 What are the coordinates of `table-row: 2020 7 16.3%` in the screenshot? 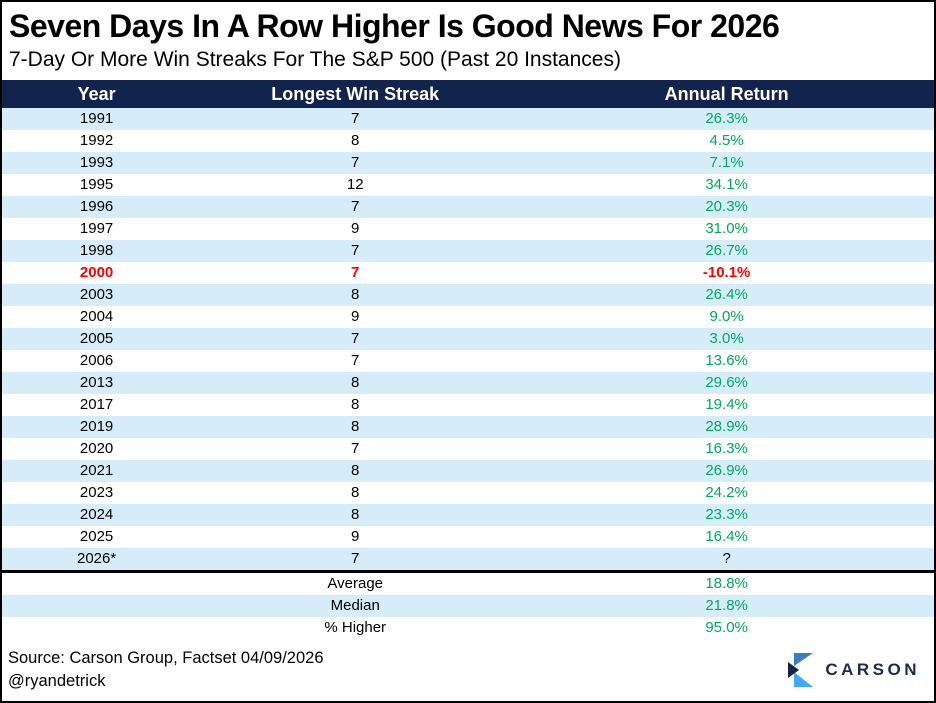 It's located at (468, 449).